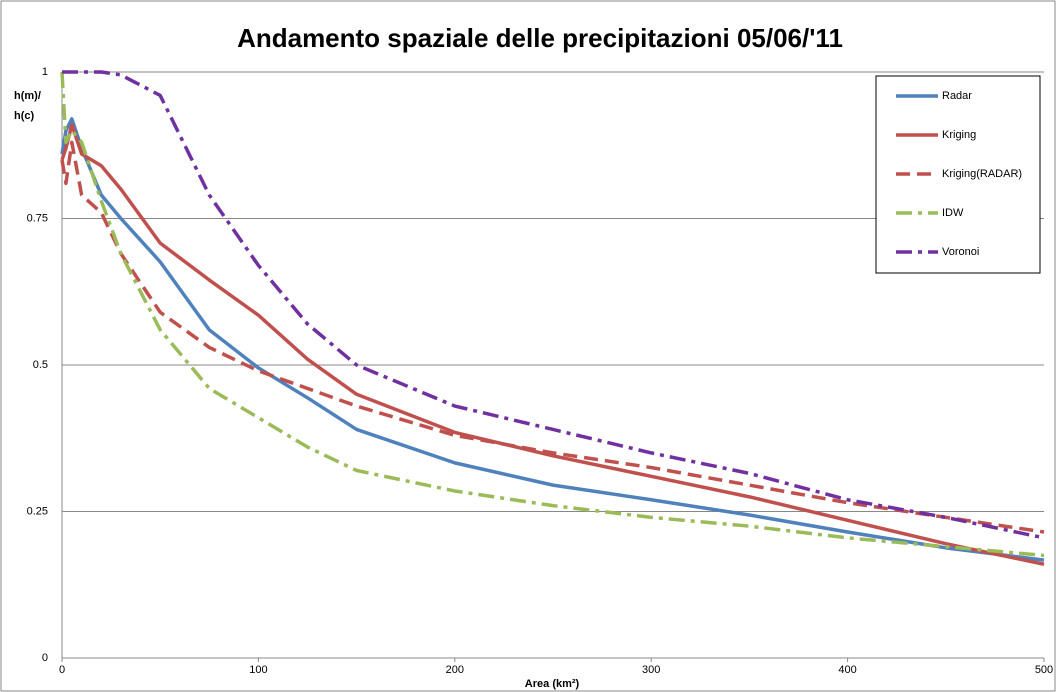  What do you see at coordinates (62, 670) in the screenshot?
I see `x-tick-label: 0` at bounding box center [62, 670].